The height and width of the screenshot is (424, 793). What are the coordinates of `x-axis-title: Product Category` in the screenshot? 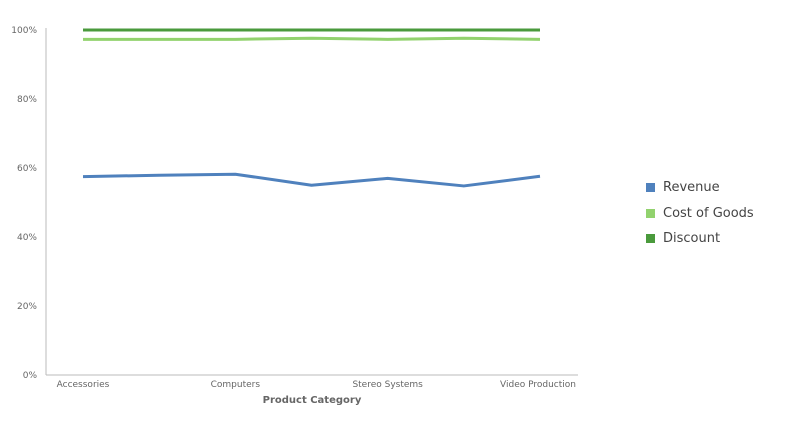 It's located at (312, 400).